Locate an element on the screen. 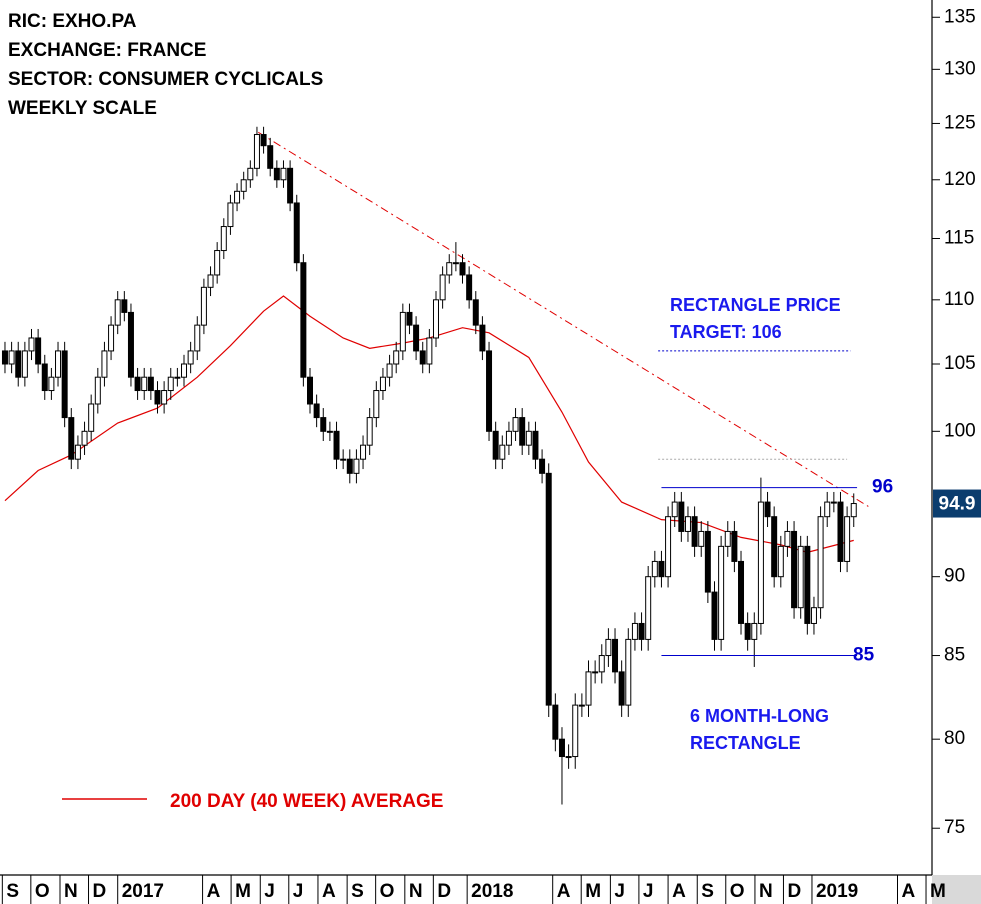 The height and width of the screenshot is (904, 981). level-label: 96 is located at coordinates (882, 487).